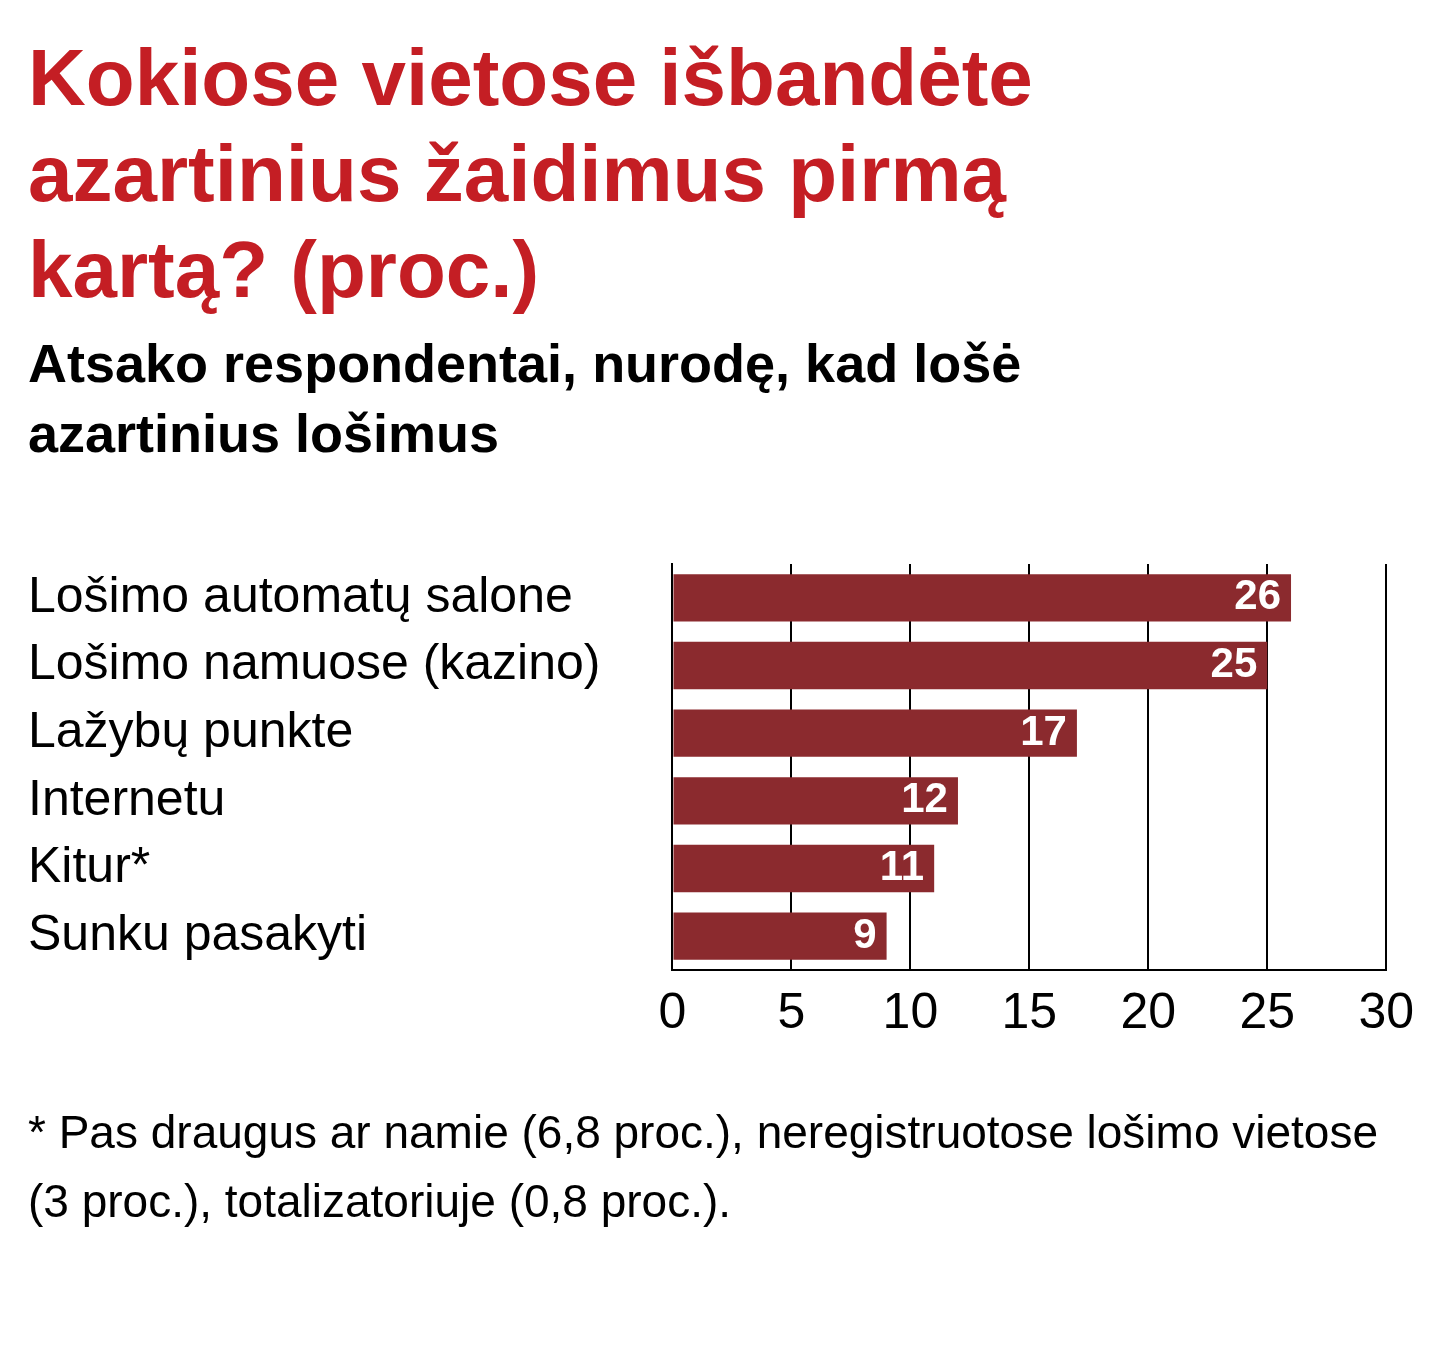  Describe the element at coordinates (1029, 1011) in the screenshot. I see `x-tick-label: 15` at that location.